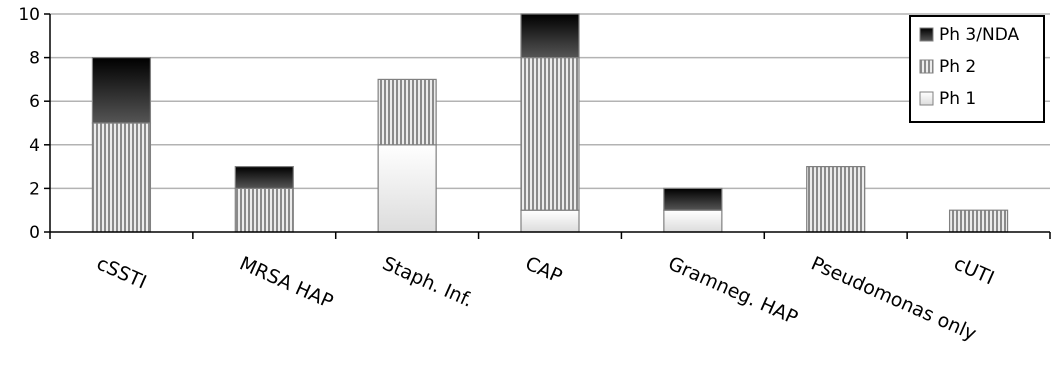 This screenshot has width=1052, height=380. Describe the element at coordinates (34, 146) in the screenshot. I see `y-tick-label-4: 4` at that location.